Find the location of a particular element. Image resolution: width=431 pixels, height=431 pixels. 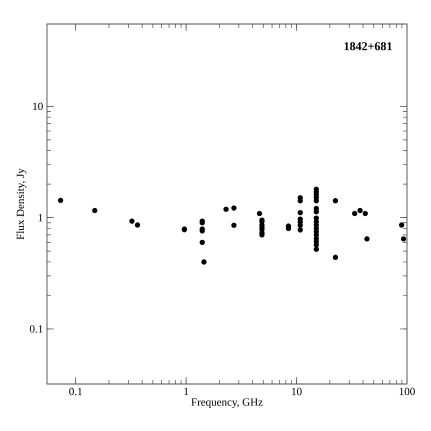

x-axis-title: Frequency, GHz is located at coordinates (227, 403).